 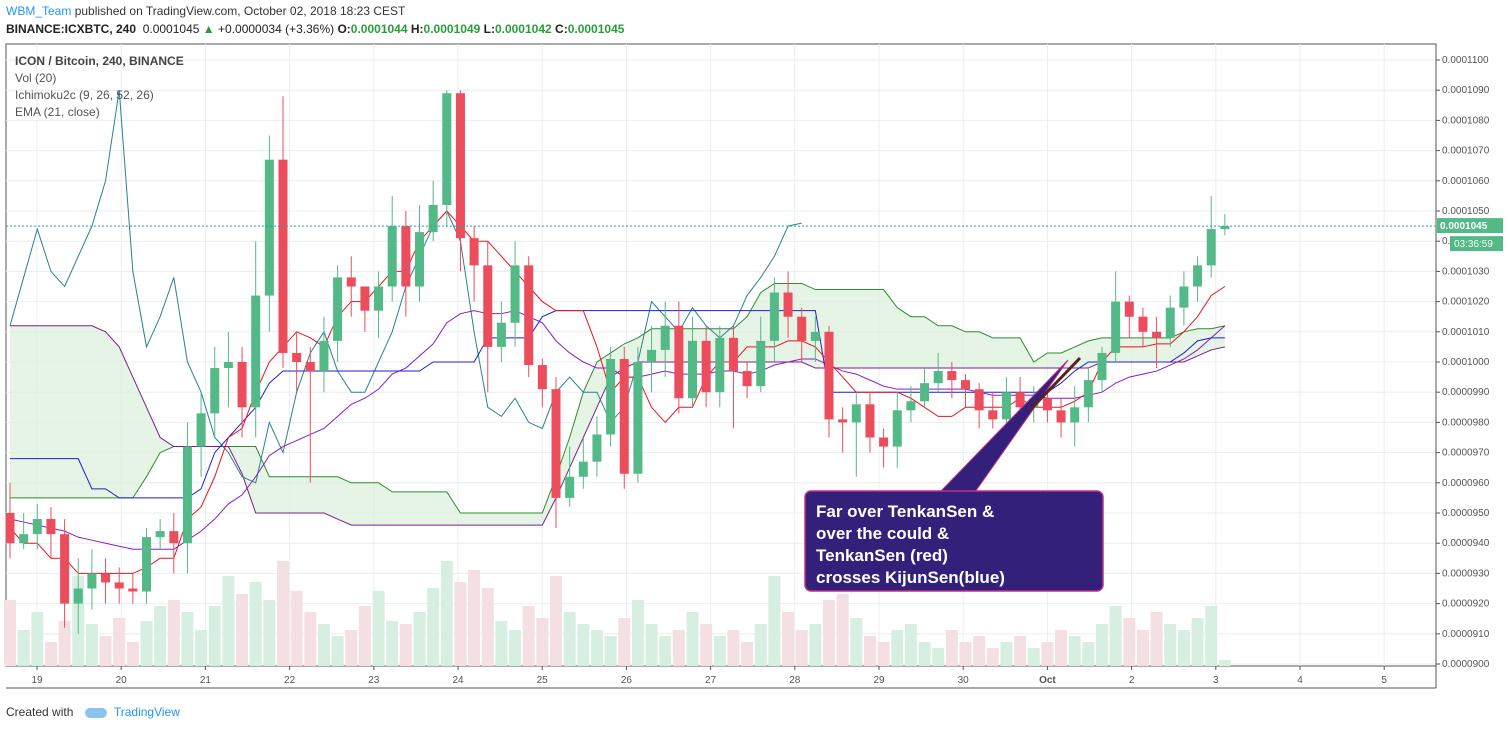 What do you see at coordinates (905, 511) in the screenshot?
I see `callout-line-1: Far over TenkanSen &` at bounding box center [905, 511].